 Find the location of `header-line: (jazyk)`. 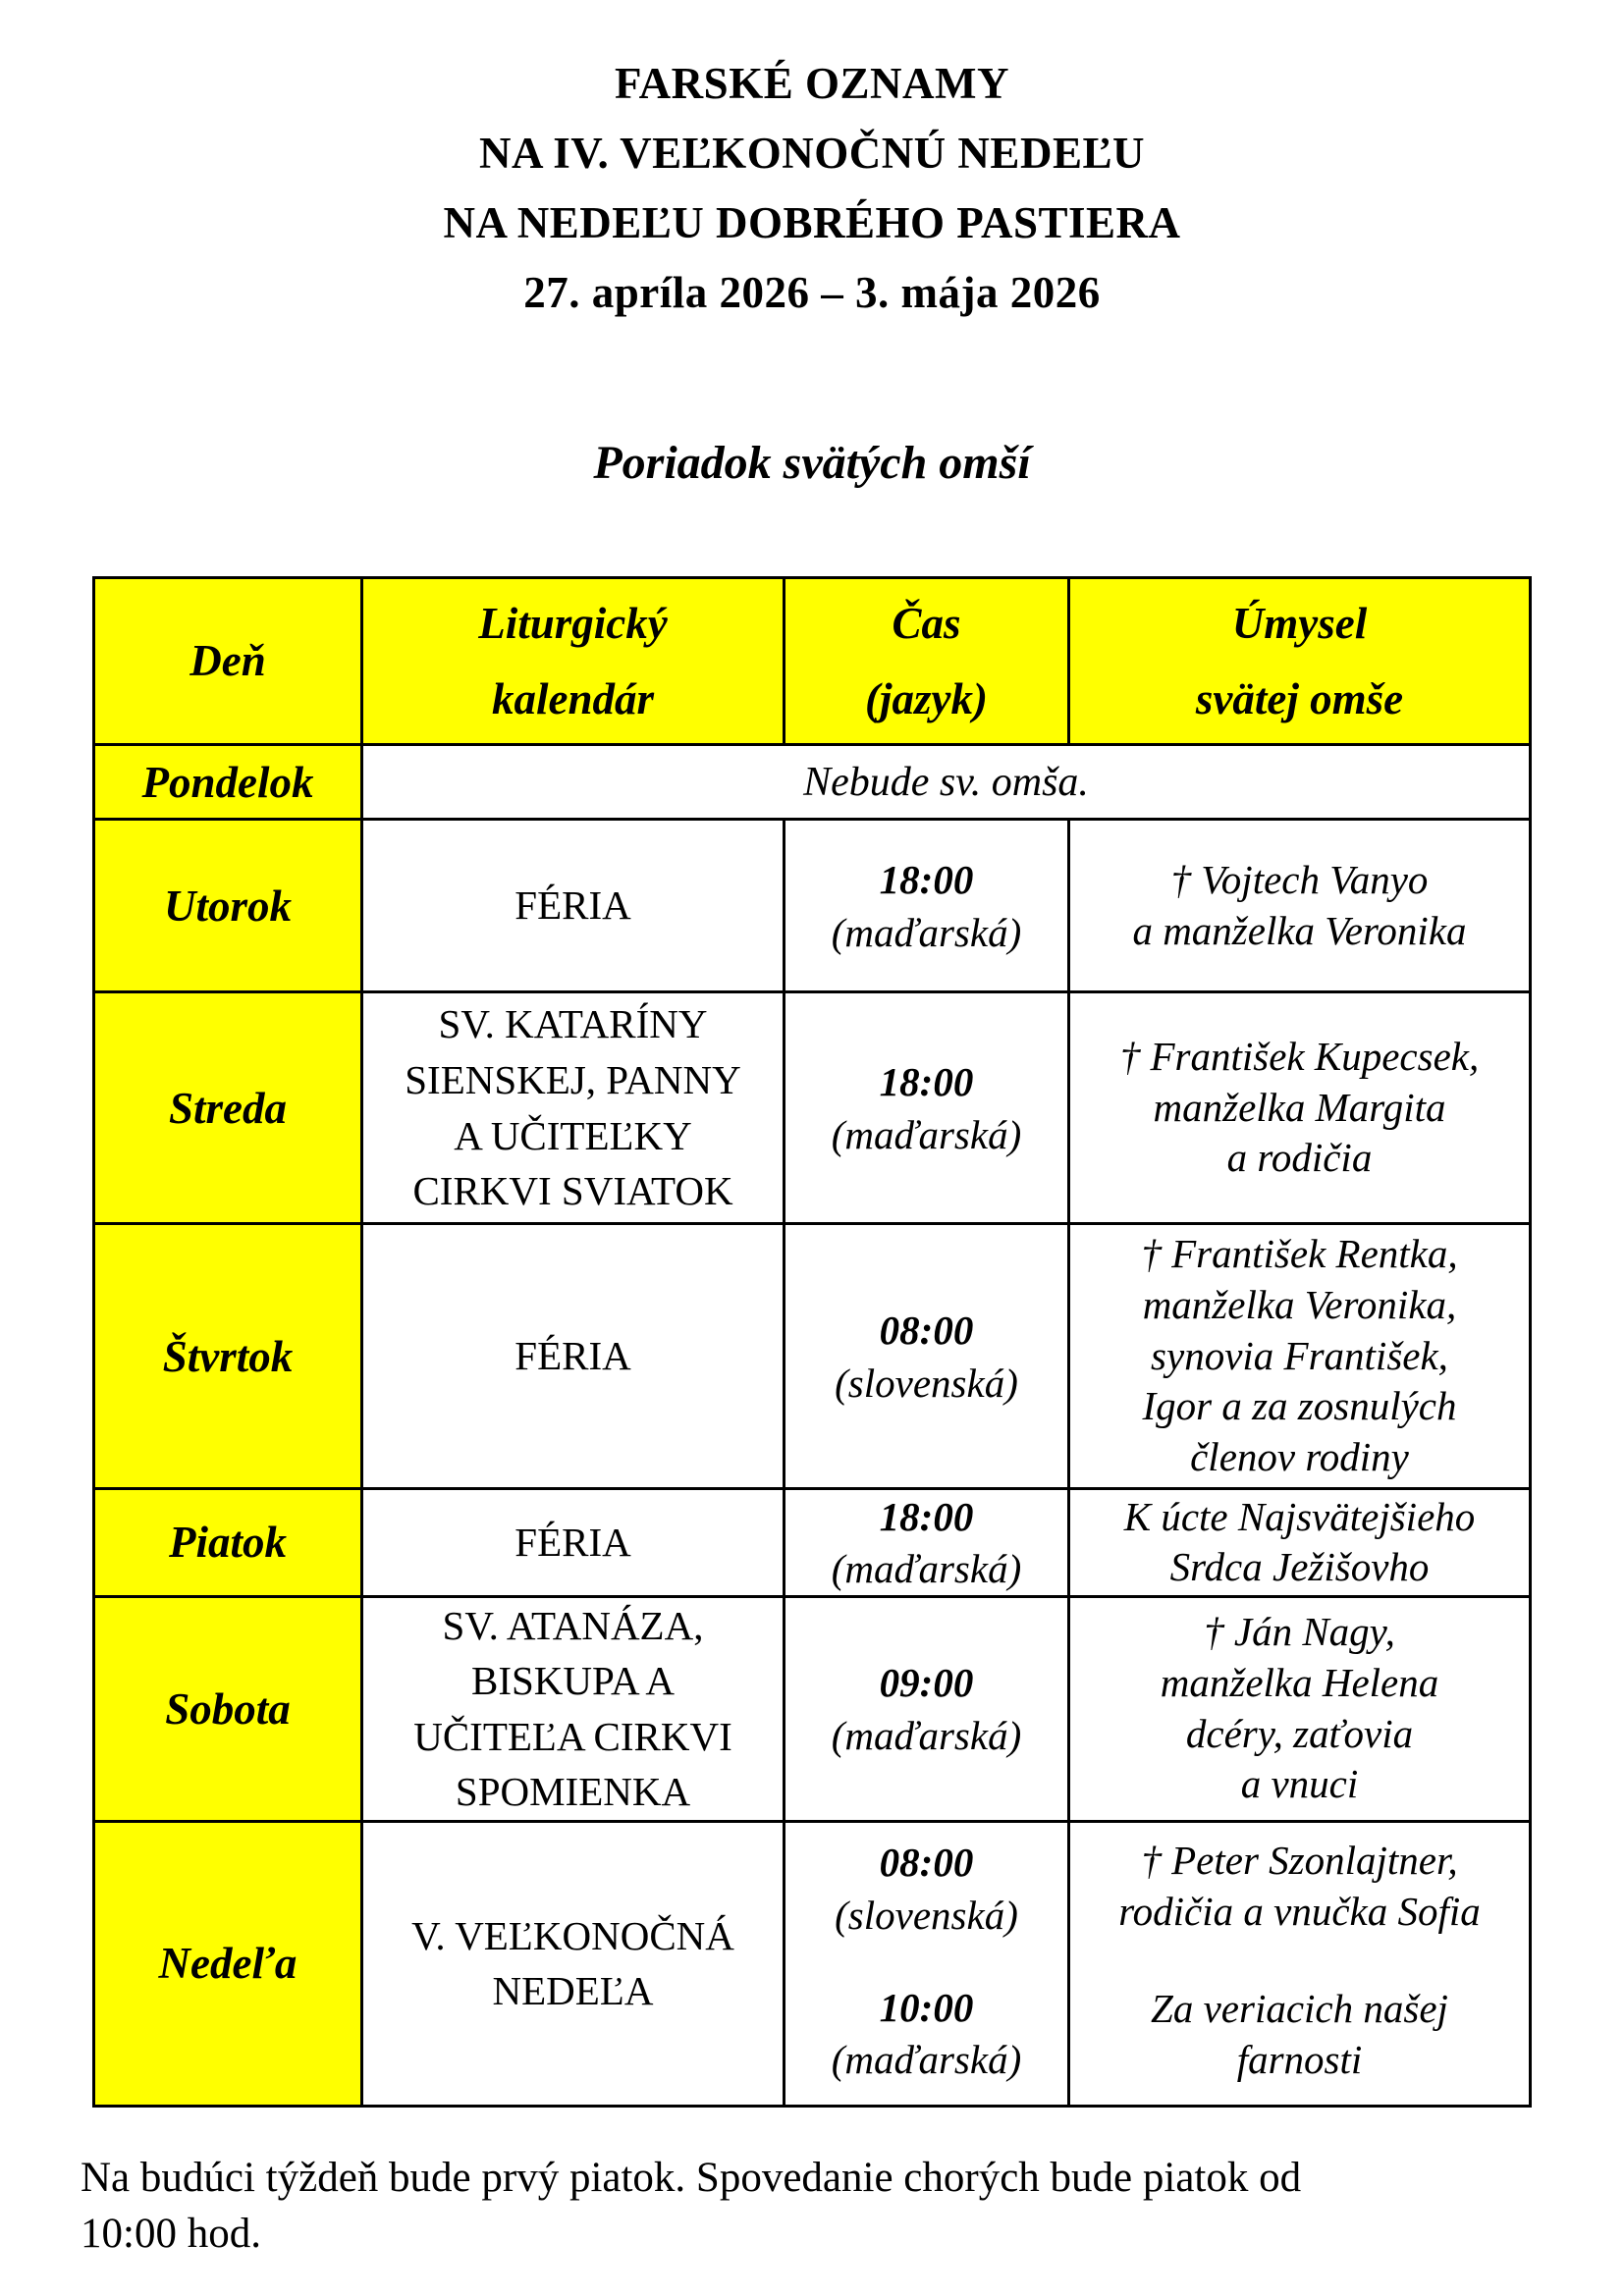

header-line: (jazyk) is located at coordinates (926, 698).